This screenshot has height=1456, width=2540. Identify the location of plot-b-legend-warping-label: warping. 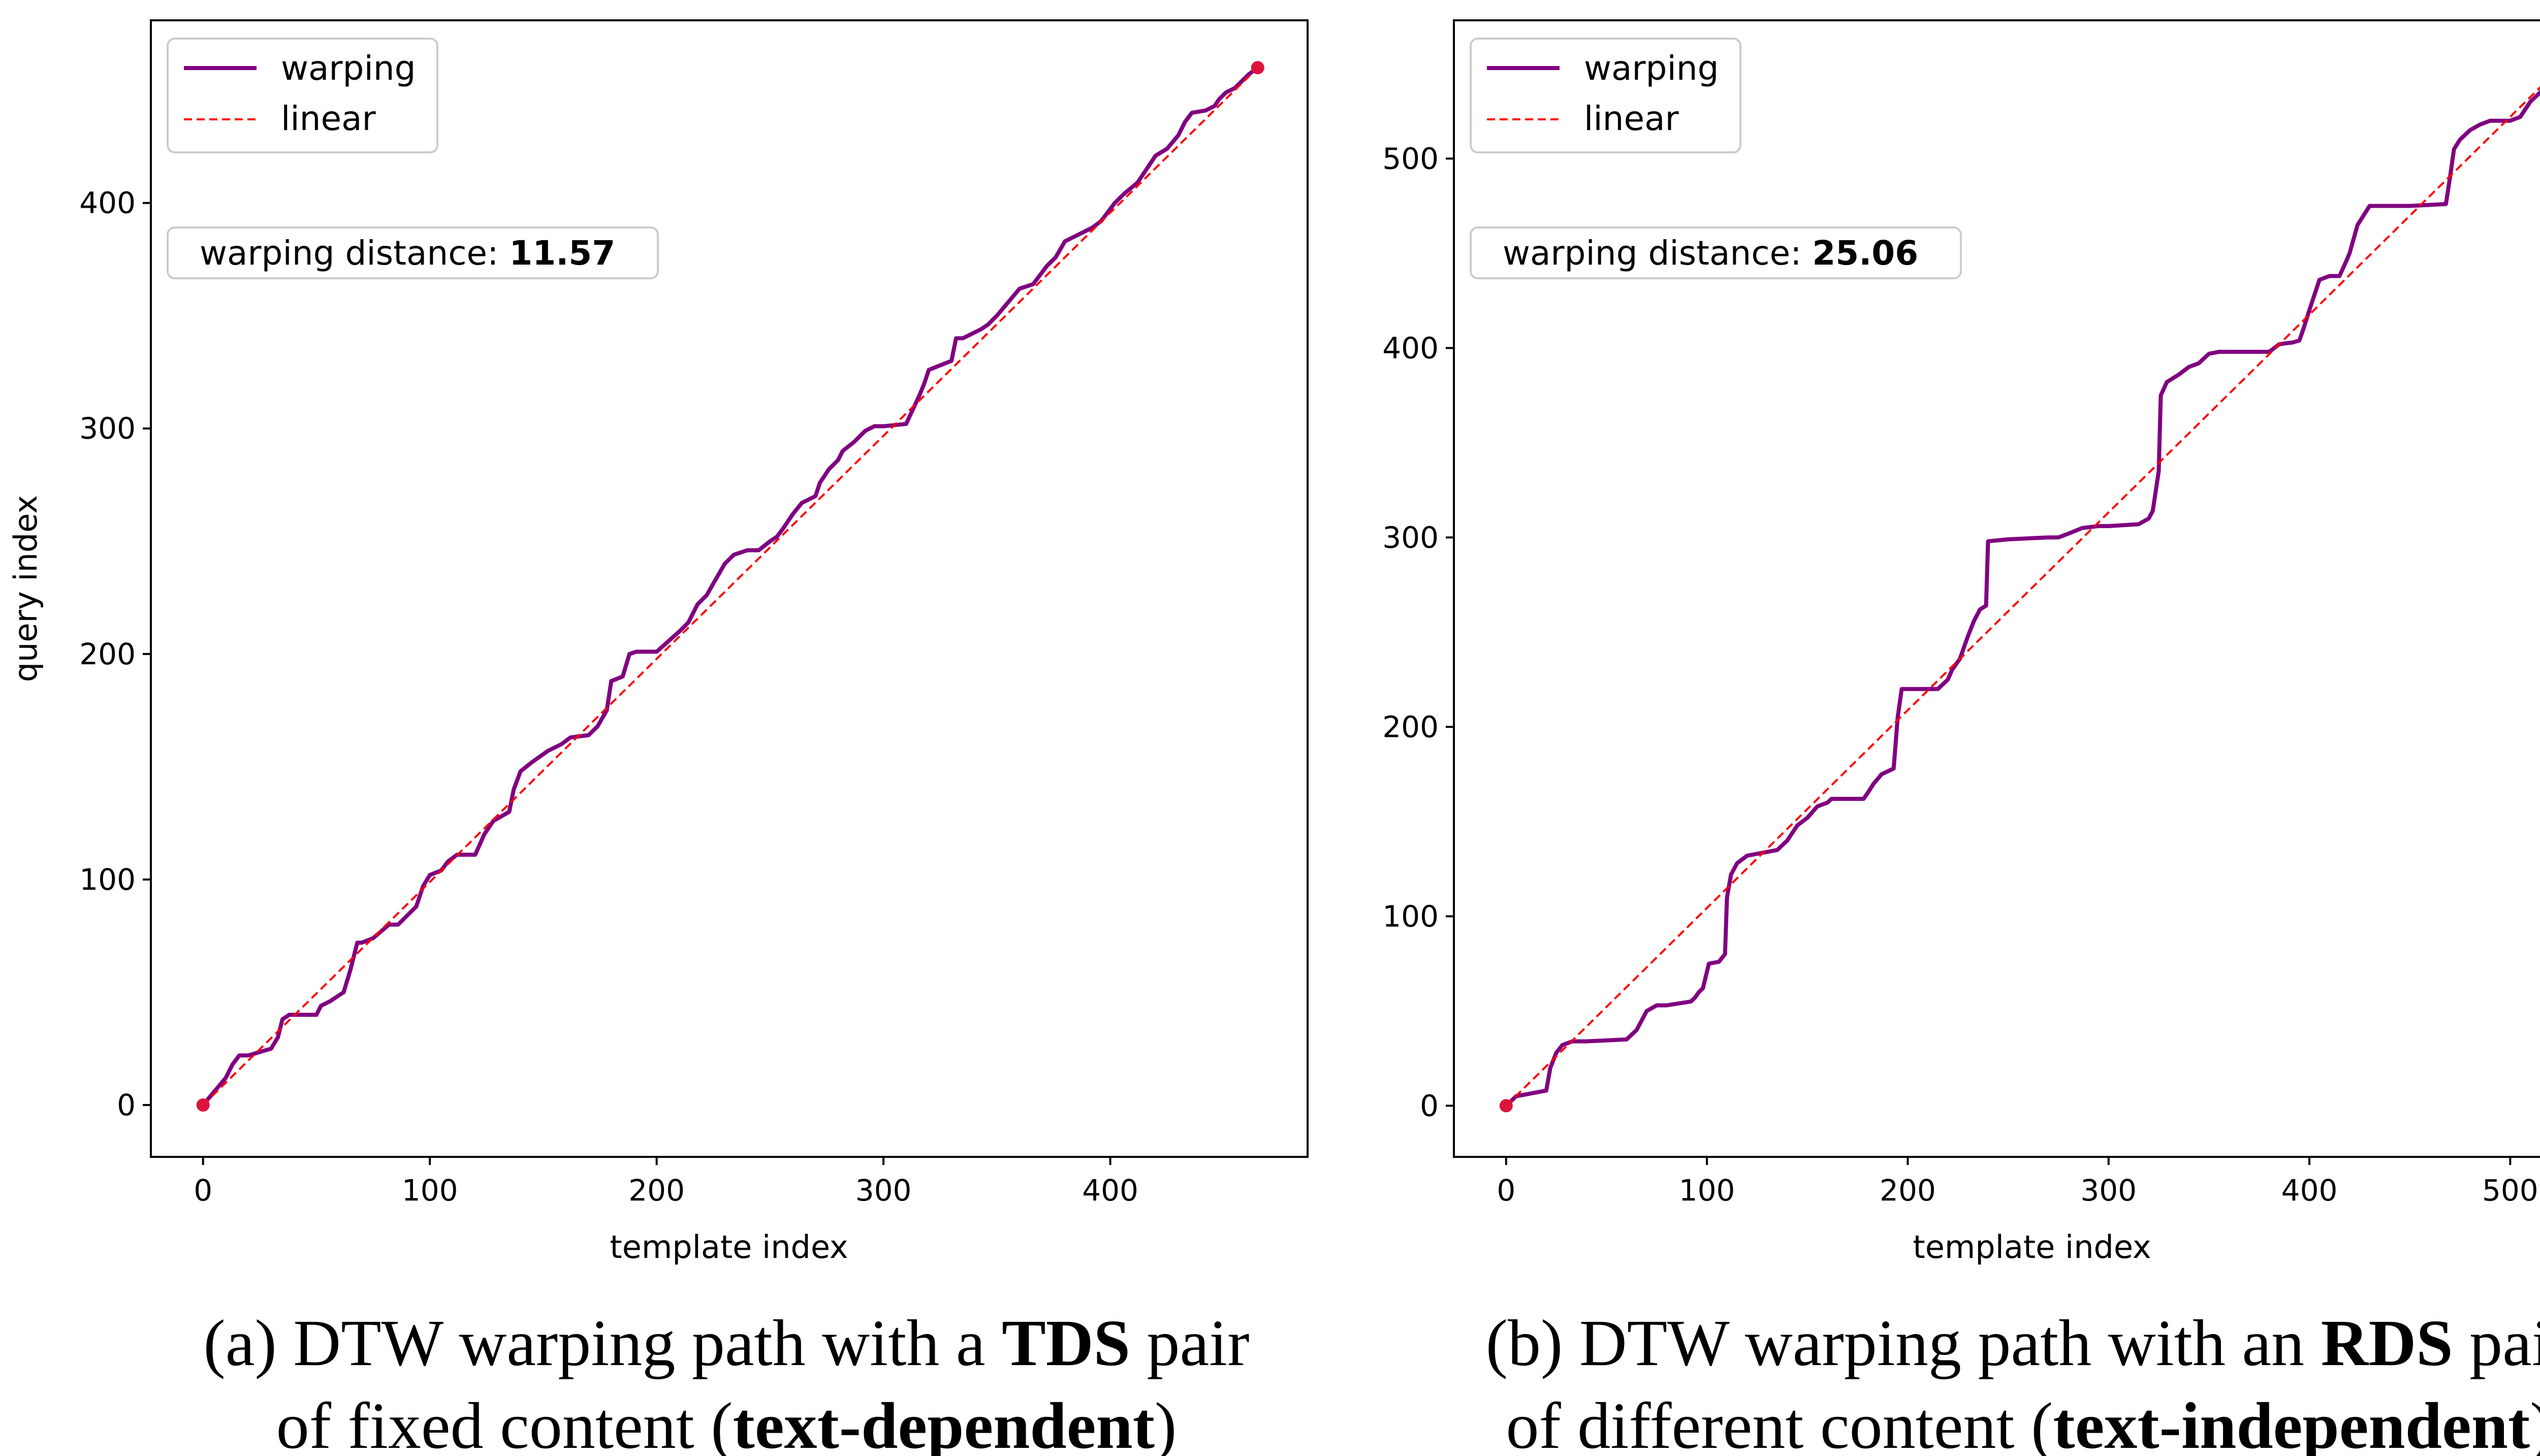
(1651, 68).